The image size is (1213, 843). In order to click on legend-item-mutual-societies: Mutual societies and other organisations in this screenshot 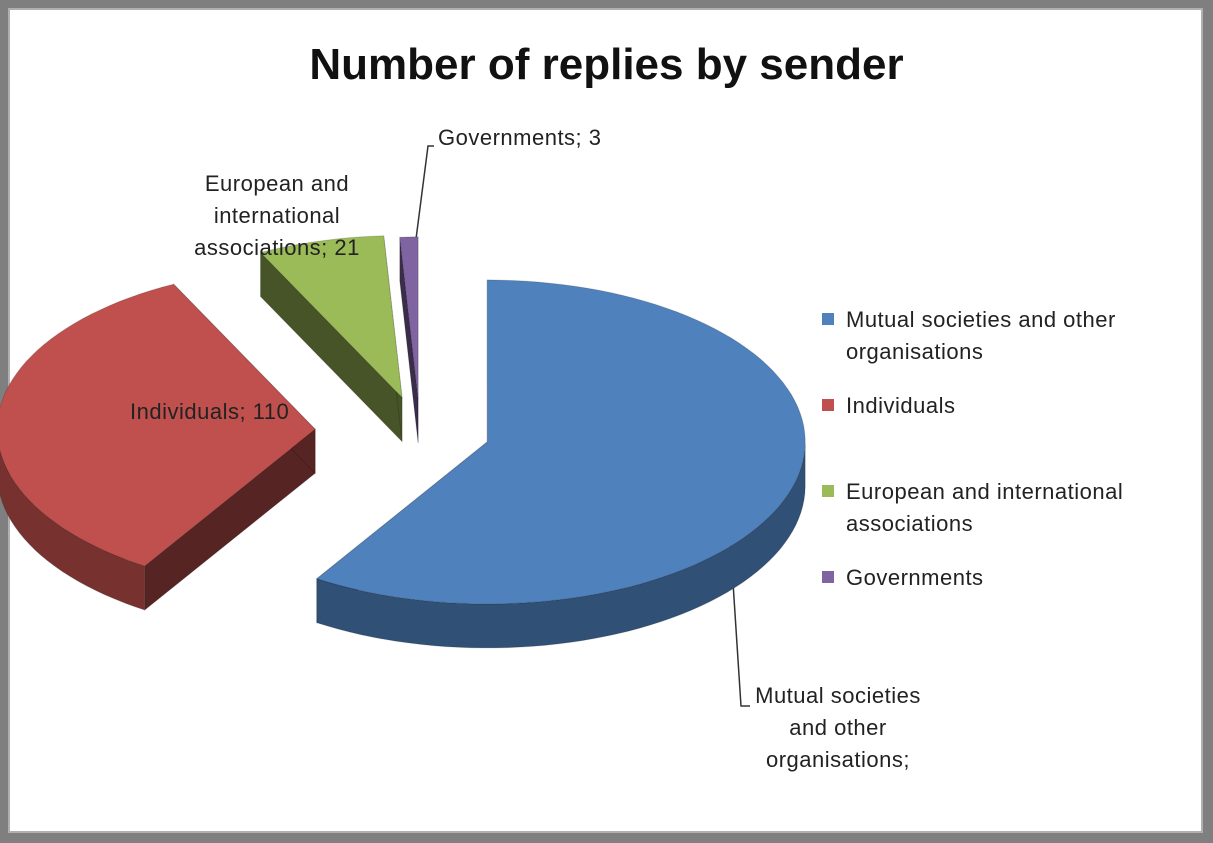, I will do `click(1003, 336)`.